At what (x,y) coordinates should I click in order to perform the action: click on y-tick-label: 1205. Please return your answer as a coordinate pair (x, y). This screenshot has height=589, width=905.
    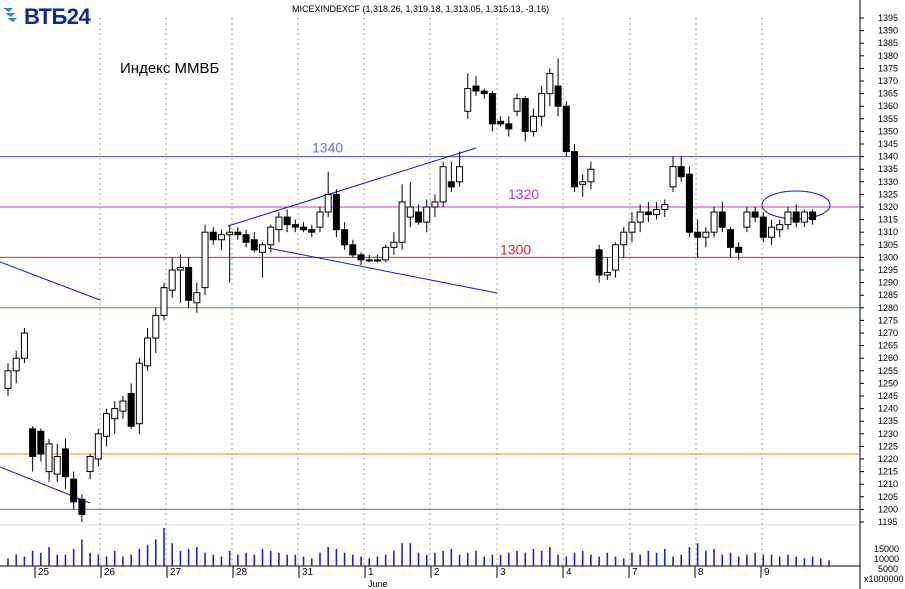
    Looking at the image, I should click on (888, 497).